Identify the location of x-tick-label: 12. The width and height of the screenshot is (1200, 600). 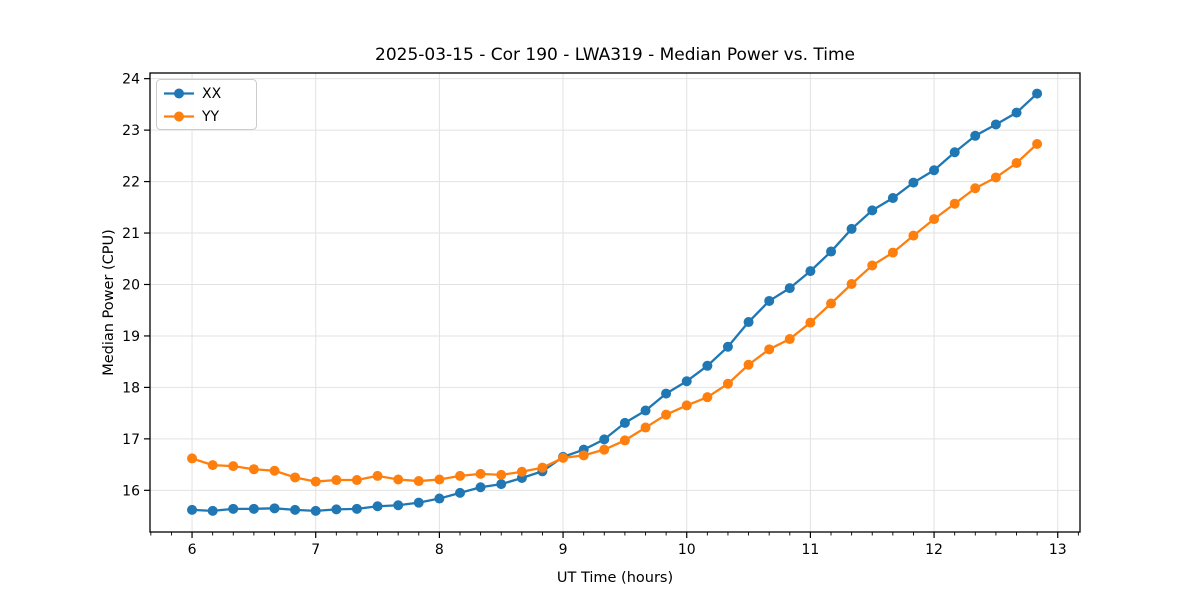
(934, 550).